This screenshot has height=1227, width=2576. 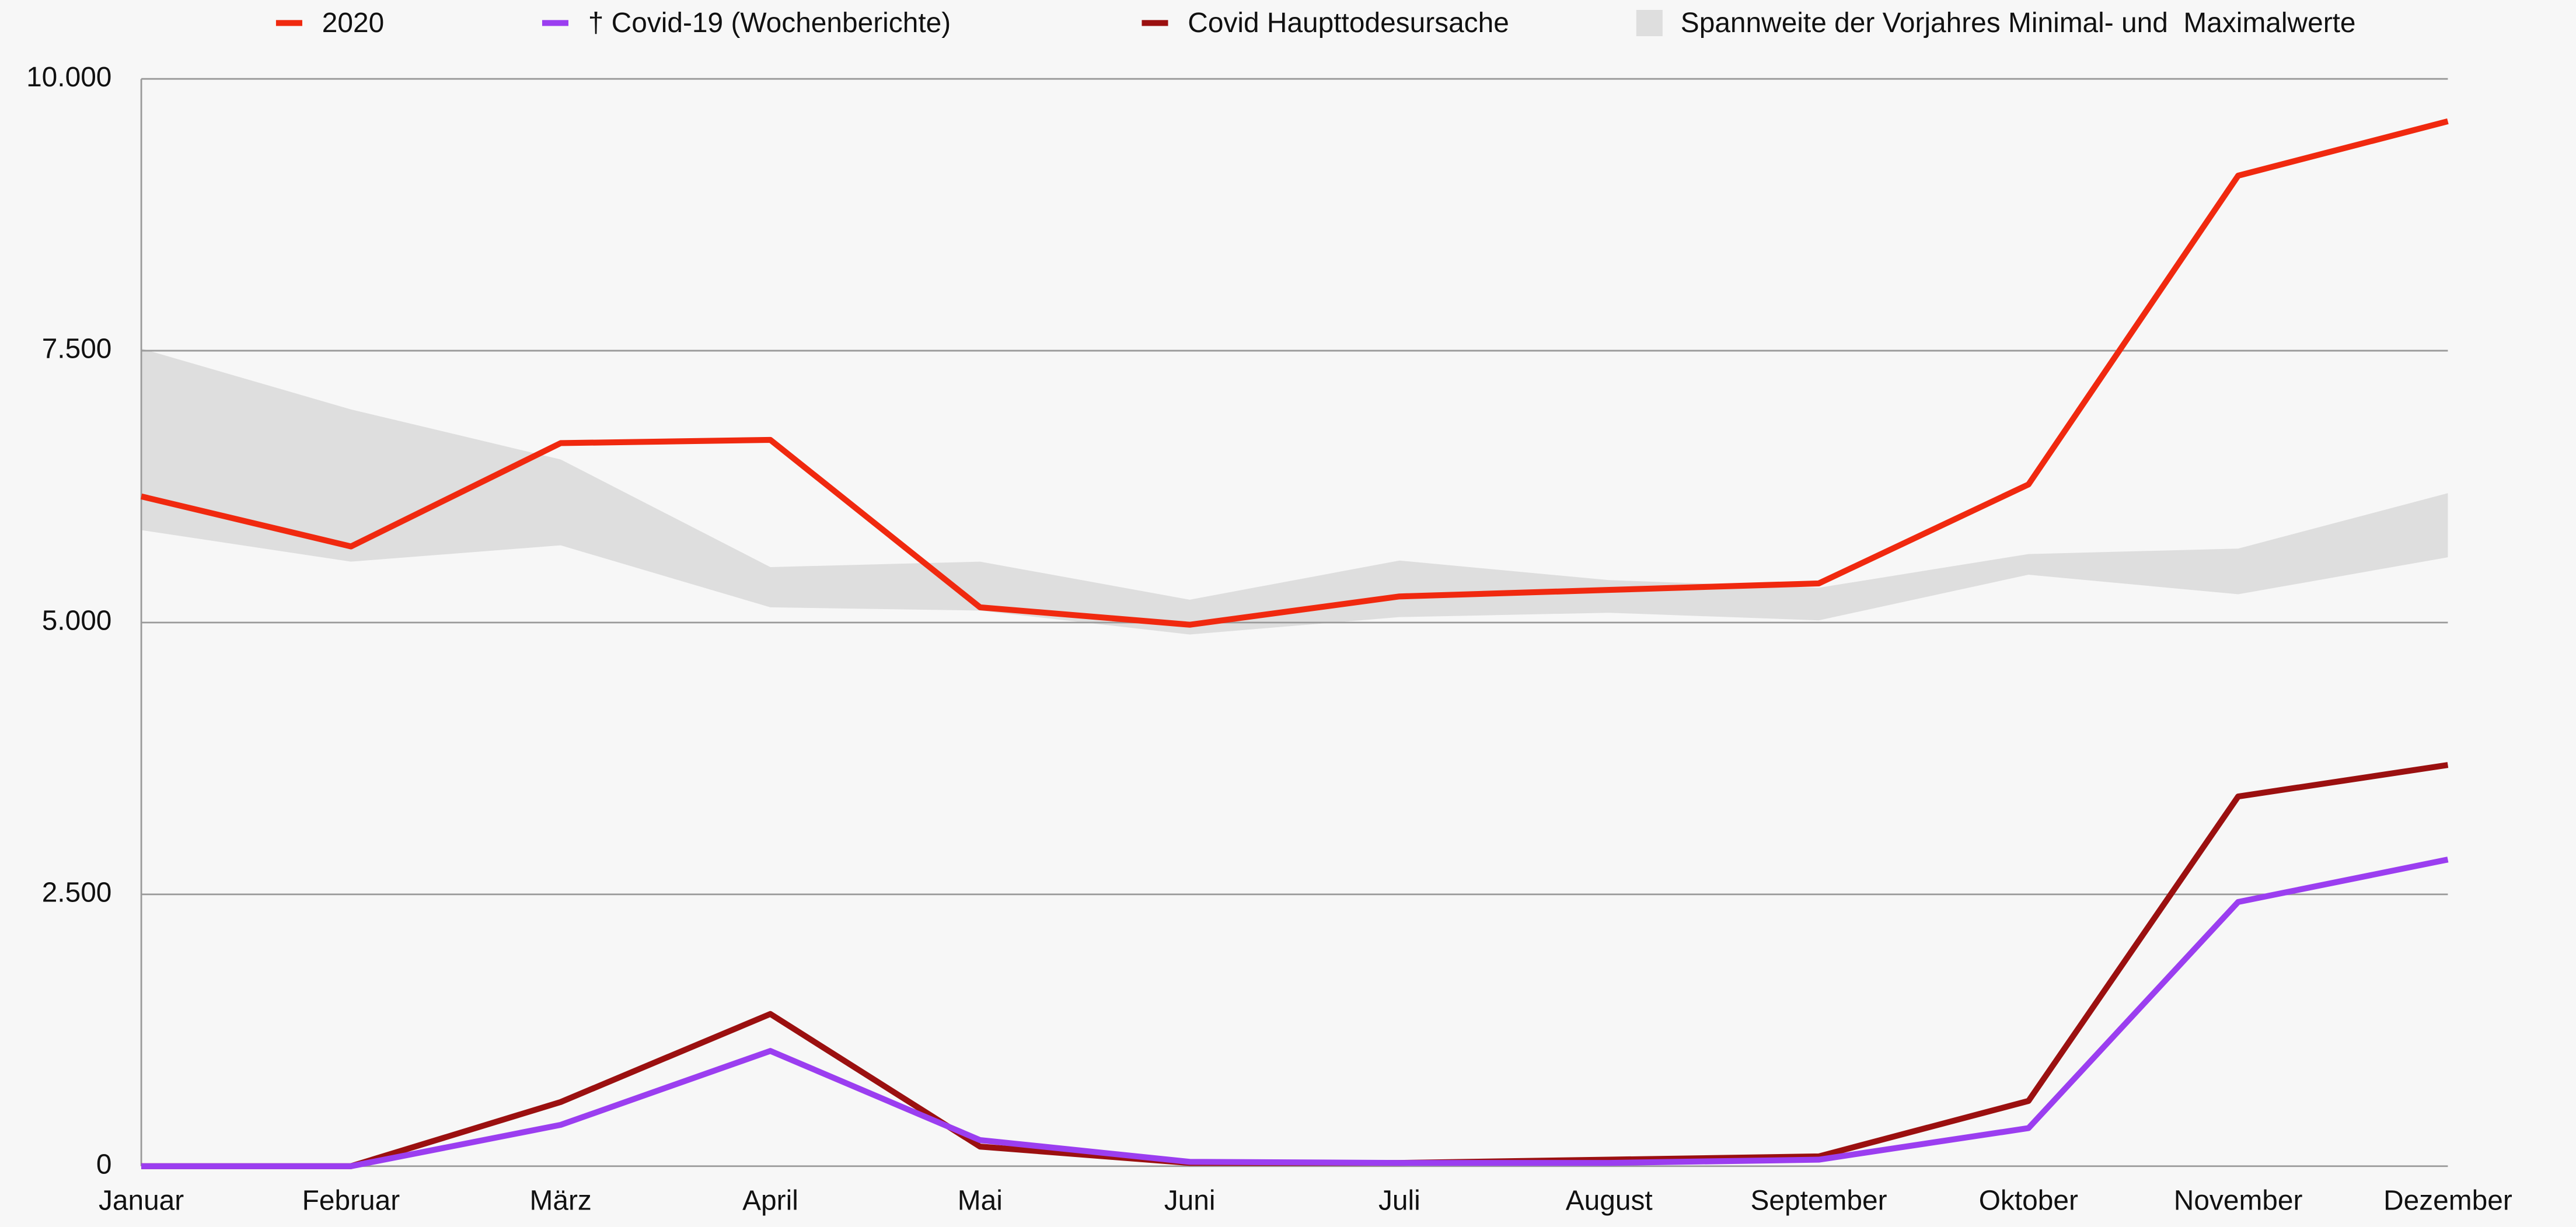 What do you see at coordinates (77, 893) in the screenshot?
I see `y-tick-label: 2.500` at bounding box center [77, 893].